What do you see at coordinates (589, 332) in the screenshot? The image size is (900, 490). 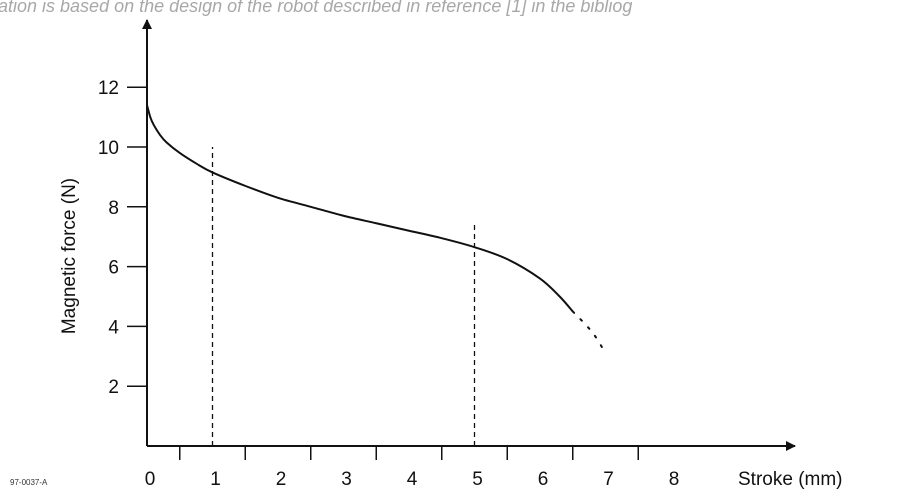 I see `force-curve-extrapolation` at bounding box center [589, 332].